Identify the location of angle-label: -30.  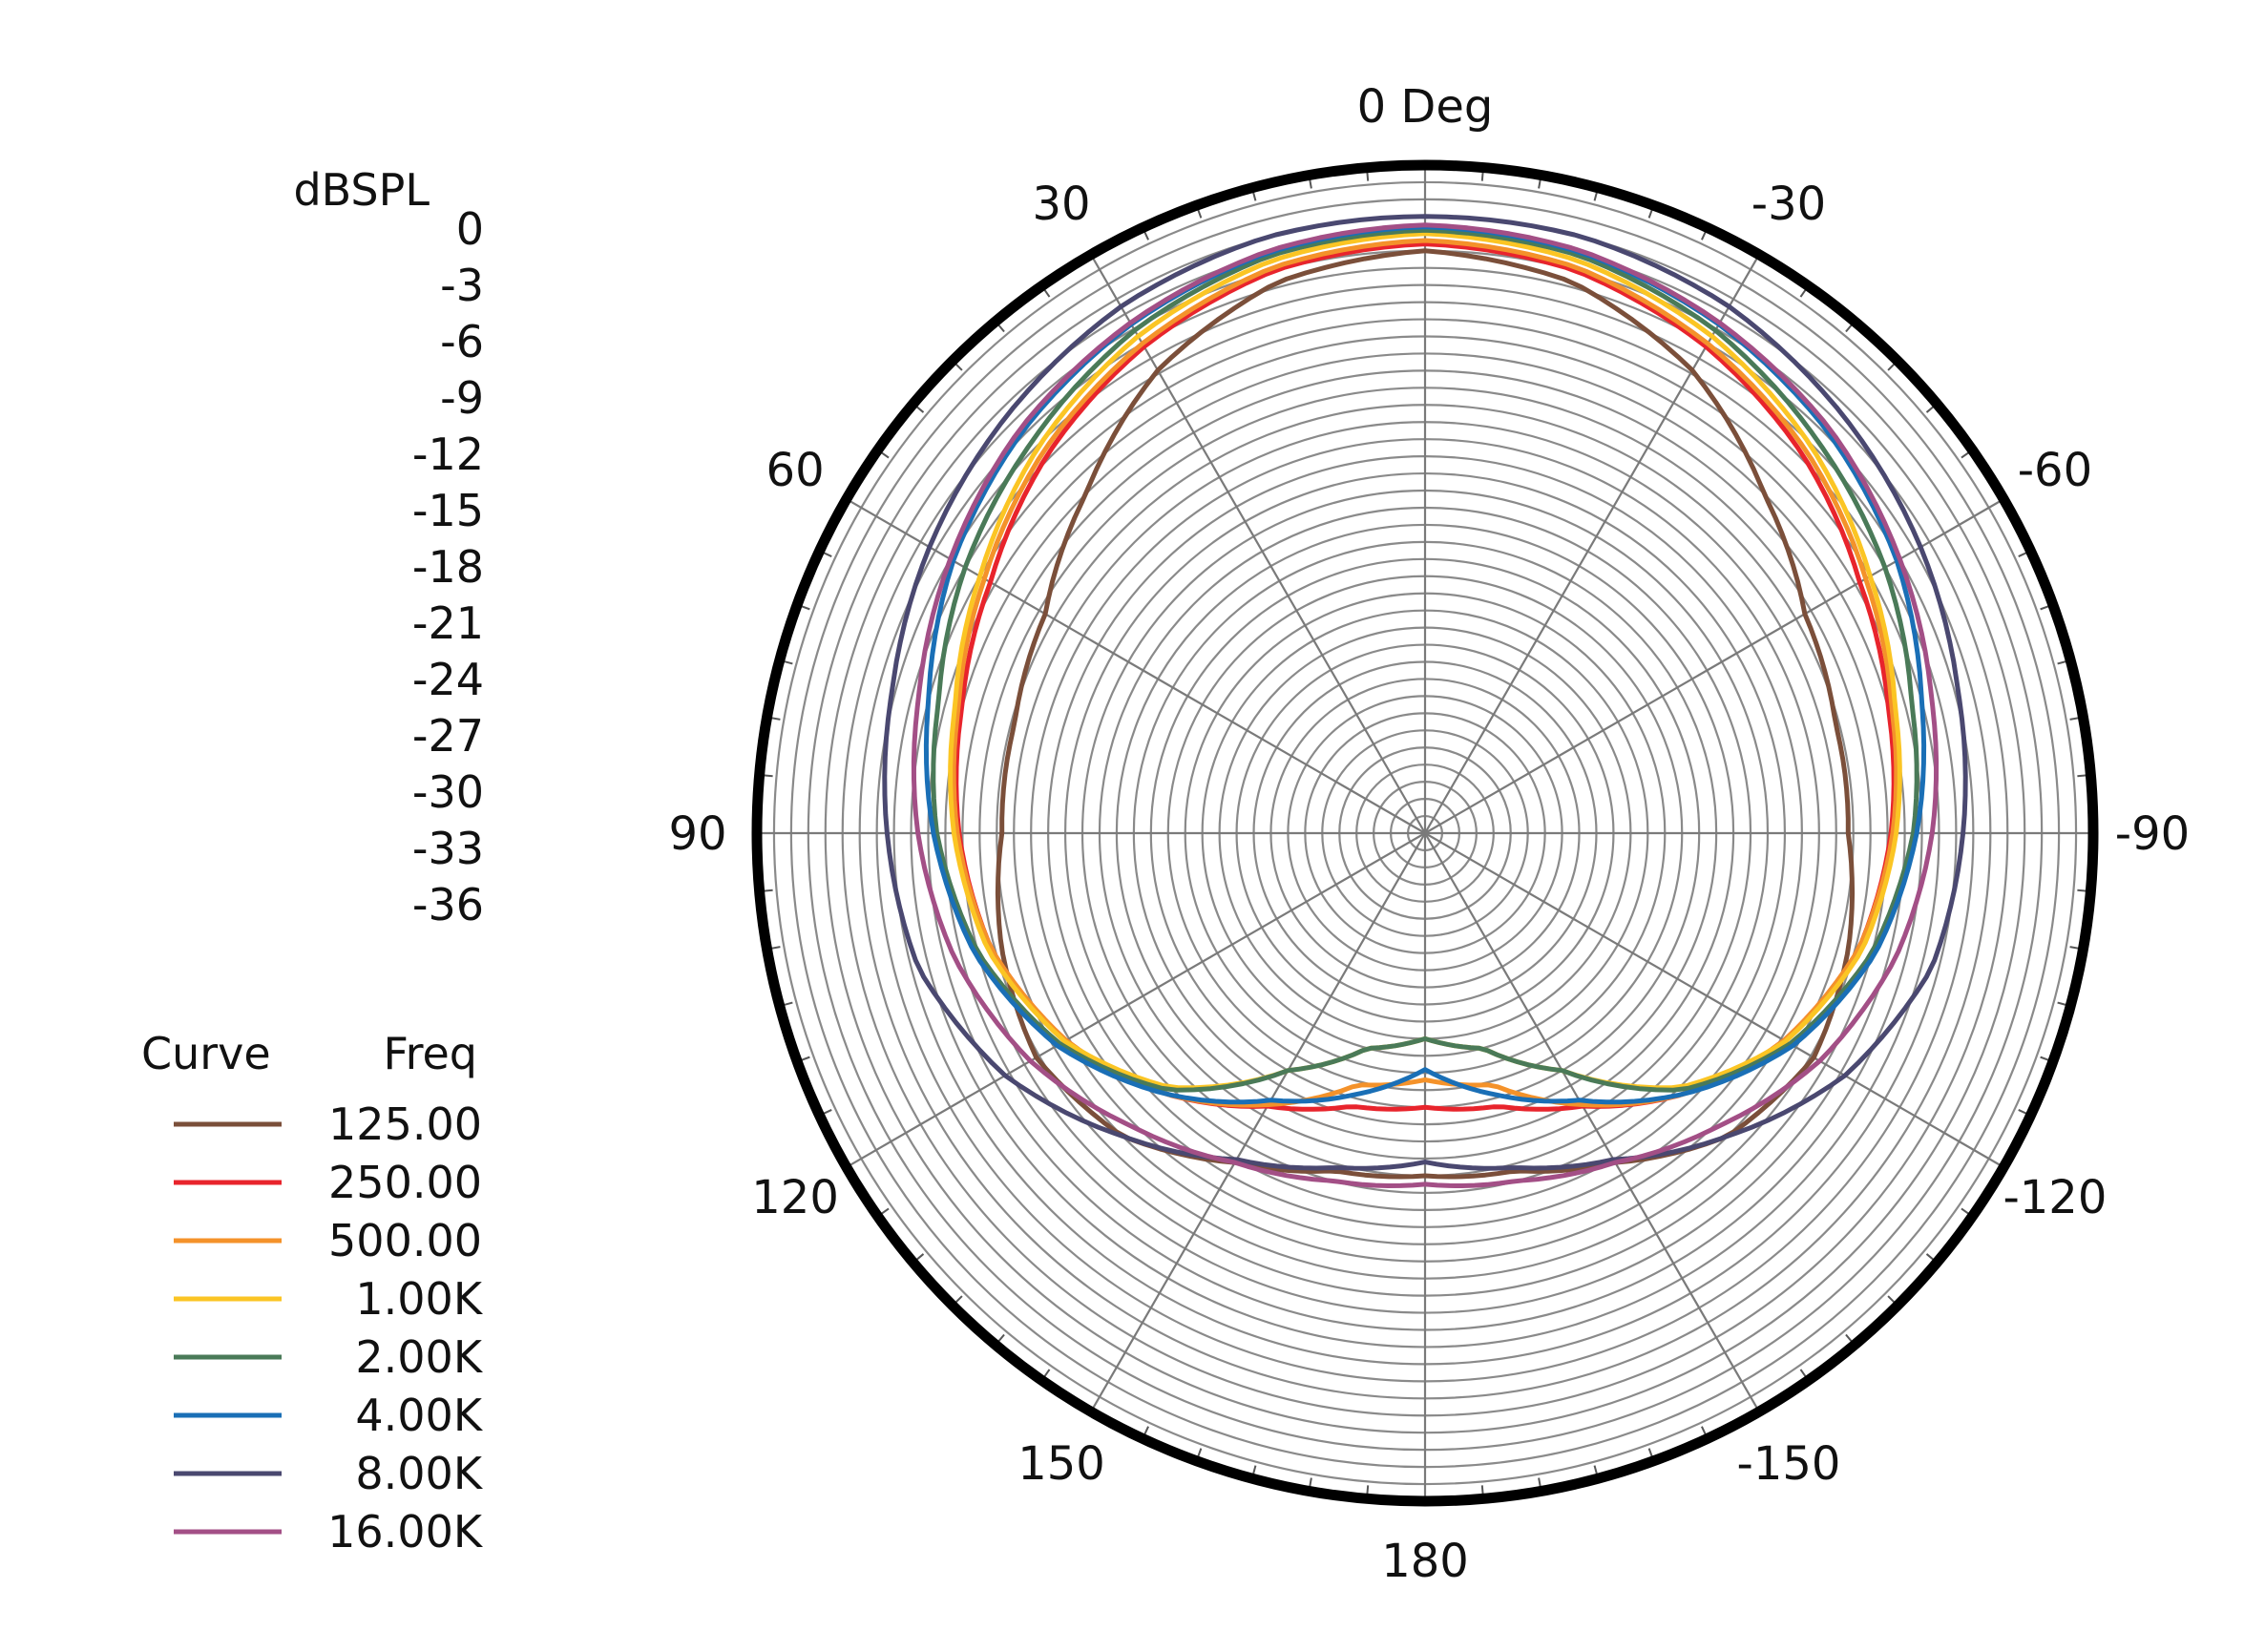
(1788, 204).